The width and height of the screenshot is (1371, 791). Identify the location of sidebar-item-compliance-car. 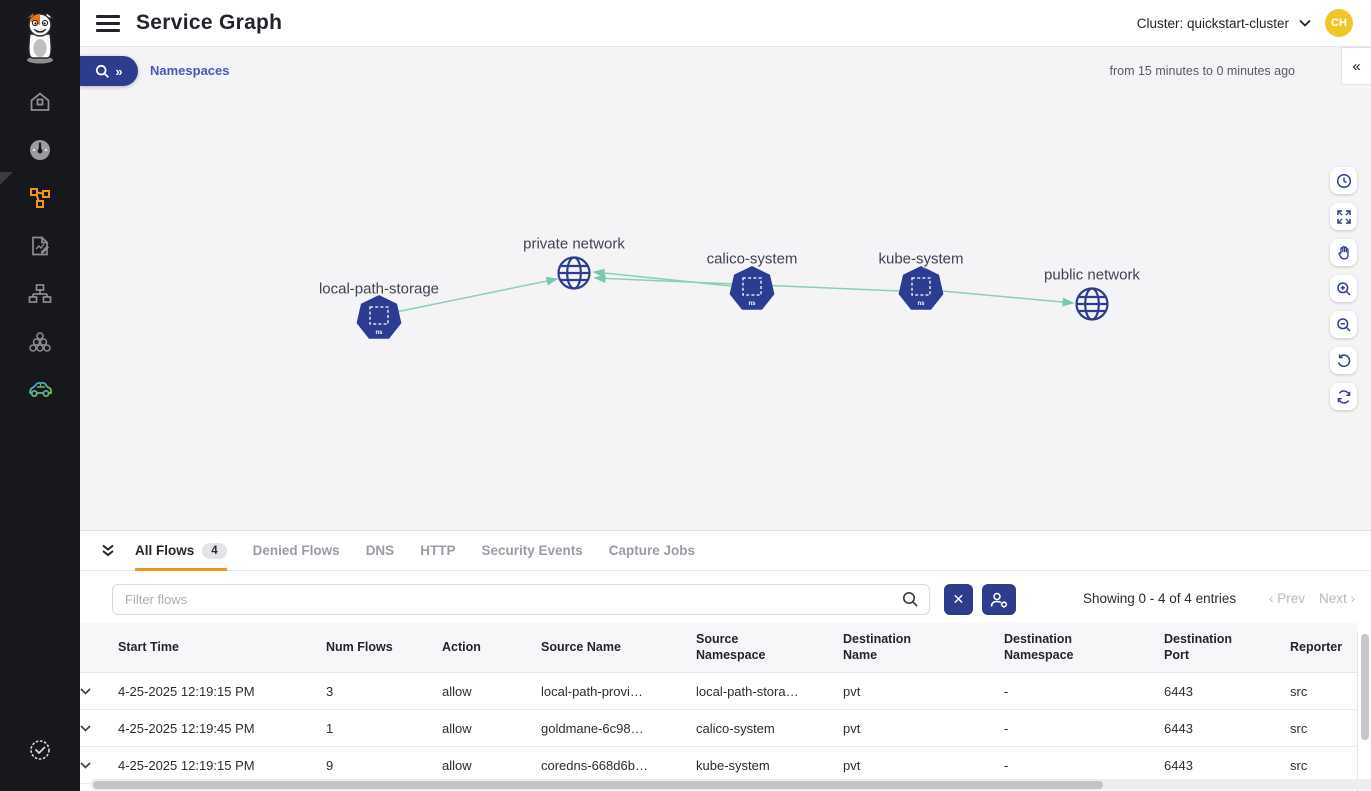
(40, 390).